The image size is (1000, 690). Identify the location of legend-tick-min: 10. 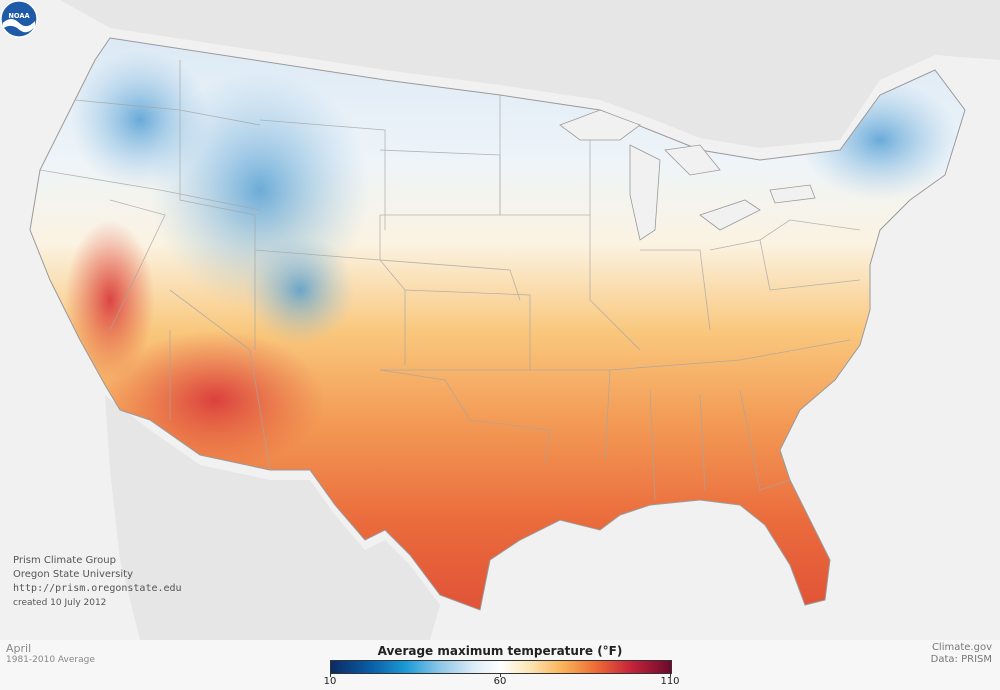
(330, 681).